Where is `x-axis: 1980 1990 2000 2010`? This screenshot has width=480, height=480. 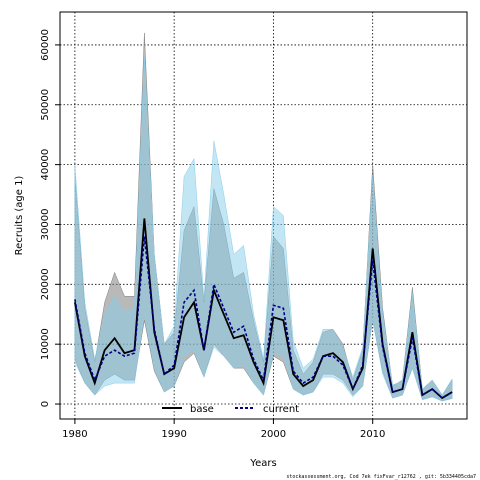 x-axis: 1980 1990 2000 2010 is located at coordinates (223, 429).